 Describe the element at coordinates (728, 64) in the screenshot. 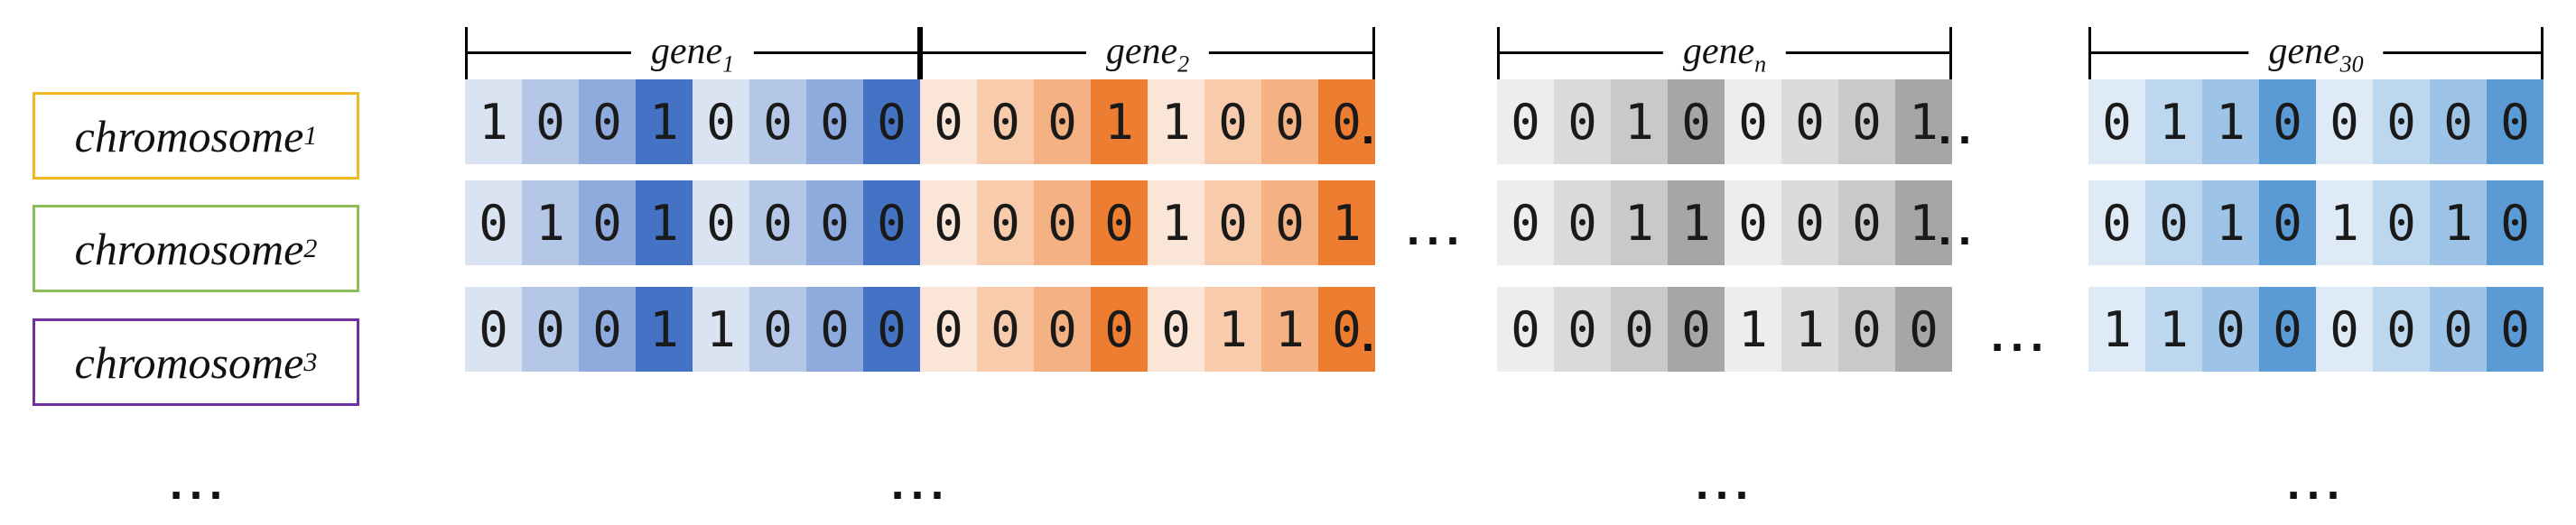

I see `gene-label-subscript: 1` at that location.